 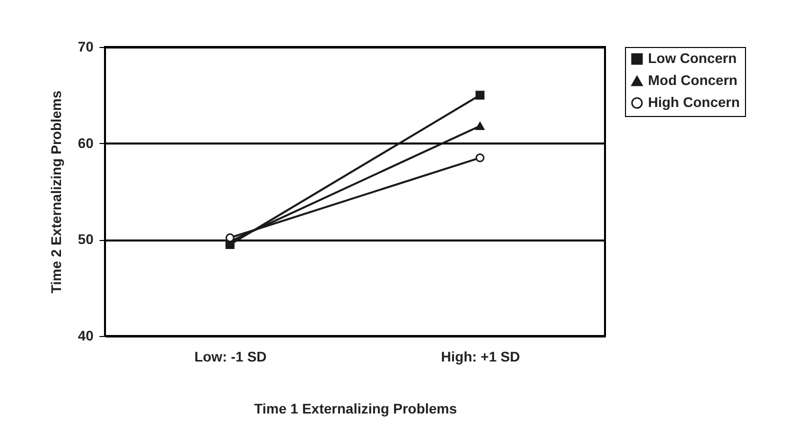 I want to click on y-tick-label: 50, so click(x=86, y=239).